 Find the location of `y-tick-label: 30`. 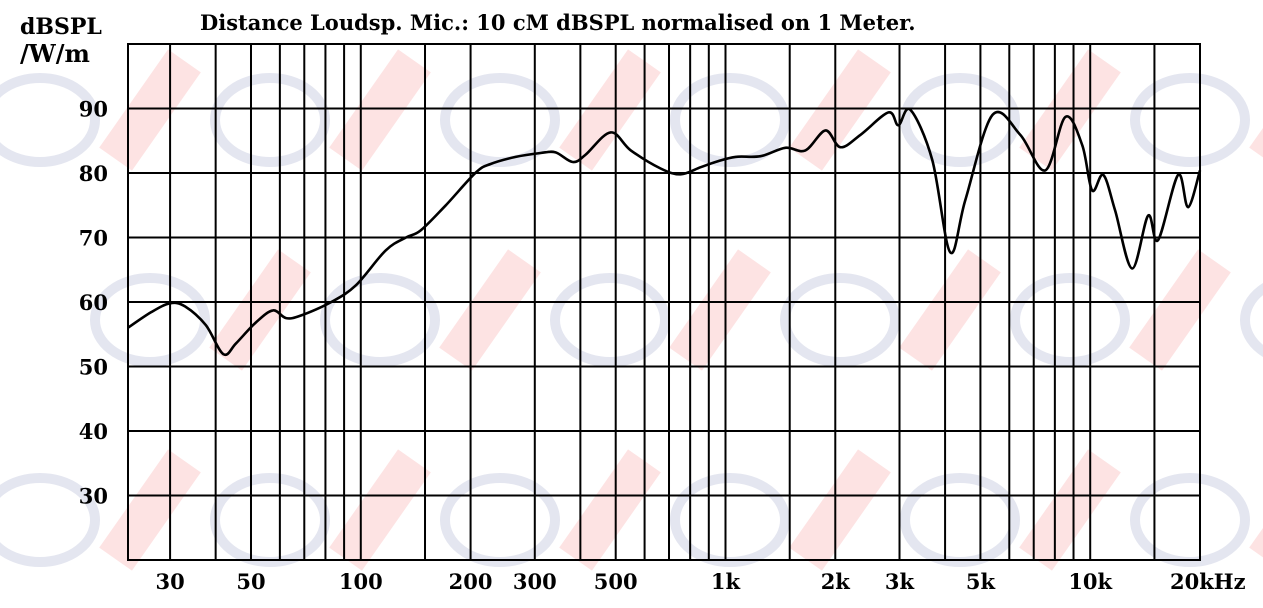

y-tick-label: 30 is located at coordinates (93, 496).